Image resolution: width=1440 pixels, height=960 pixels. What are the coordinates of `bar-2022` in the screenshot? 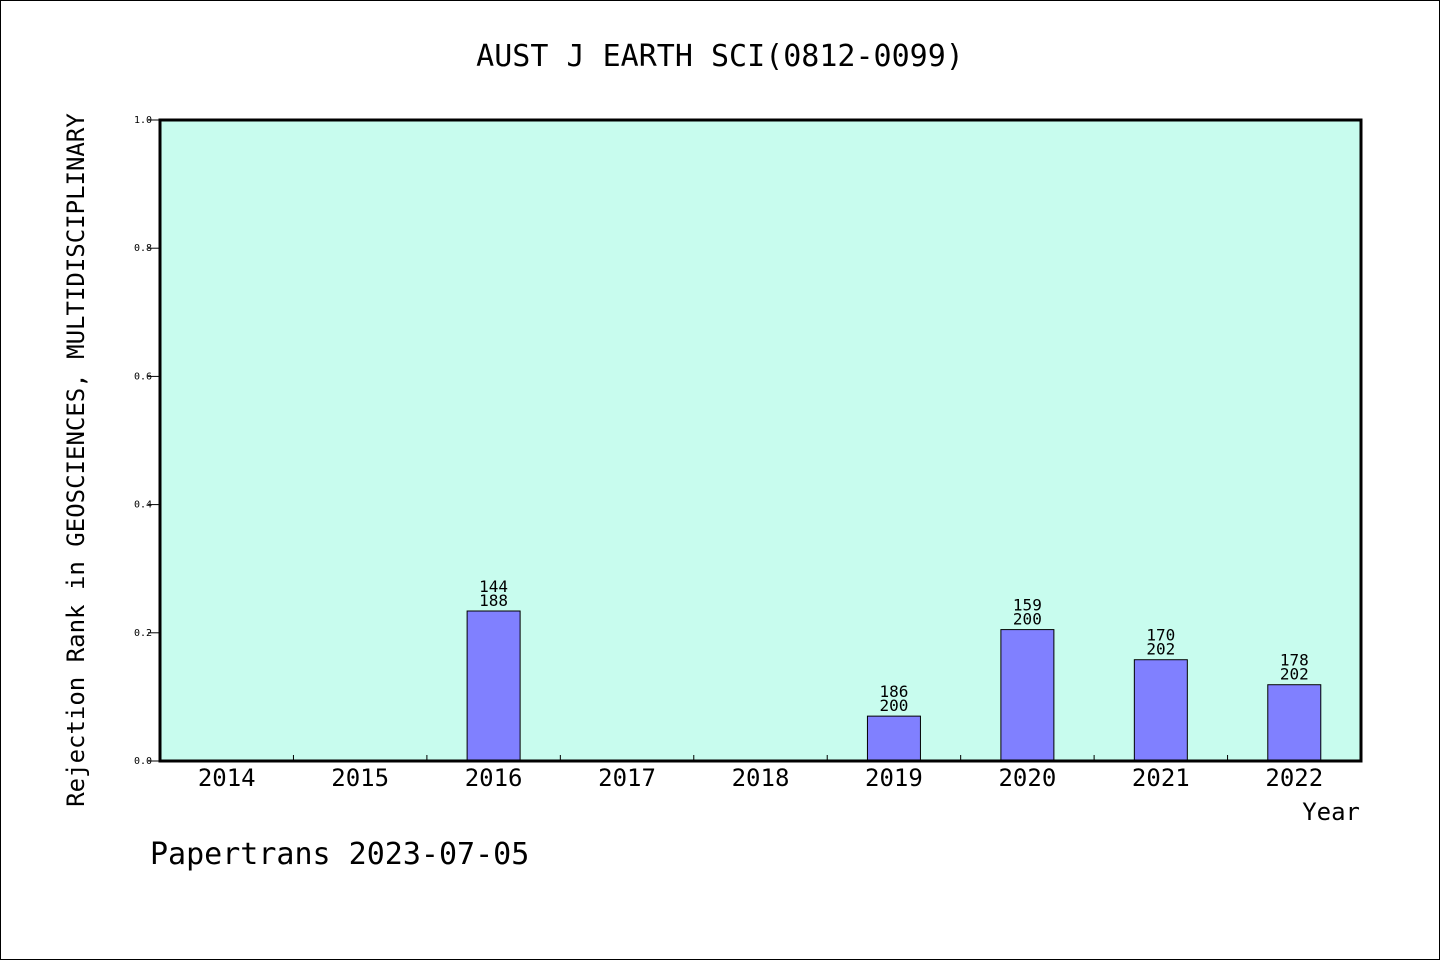 It's located at (1294, 723).